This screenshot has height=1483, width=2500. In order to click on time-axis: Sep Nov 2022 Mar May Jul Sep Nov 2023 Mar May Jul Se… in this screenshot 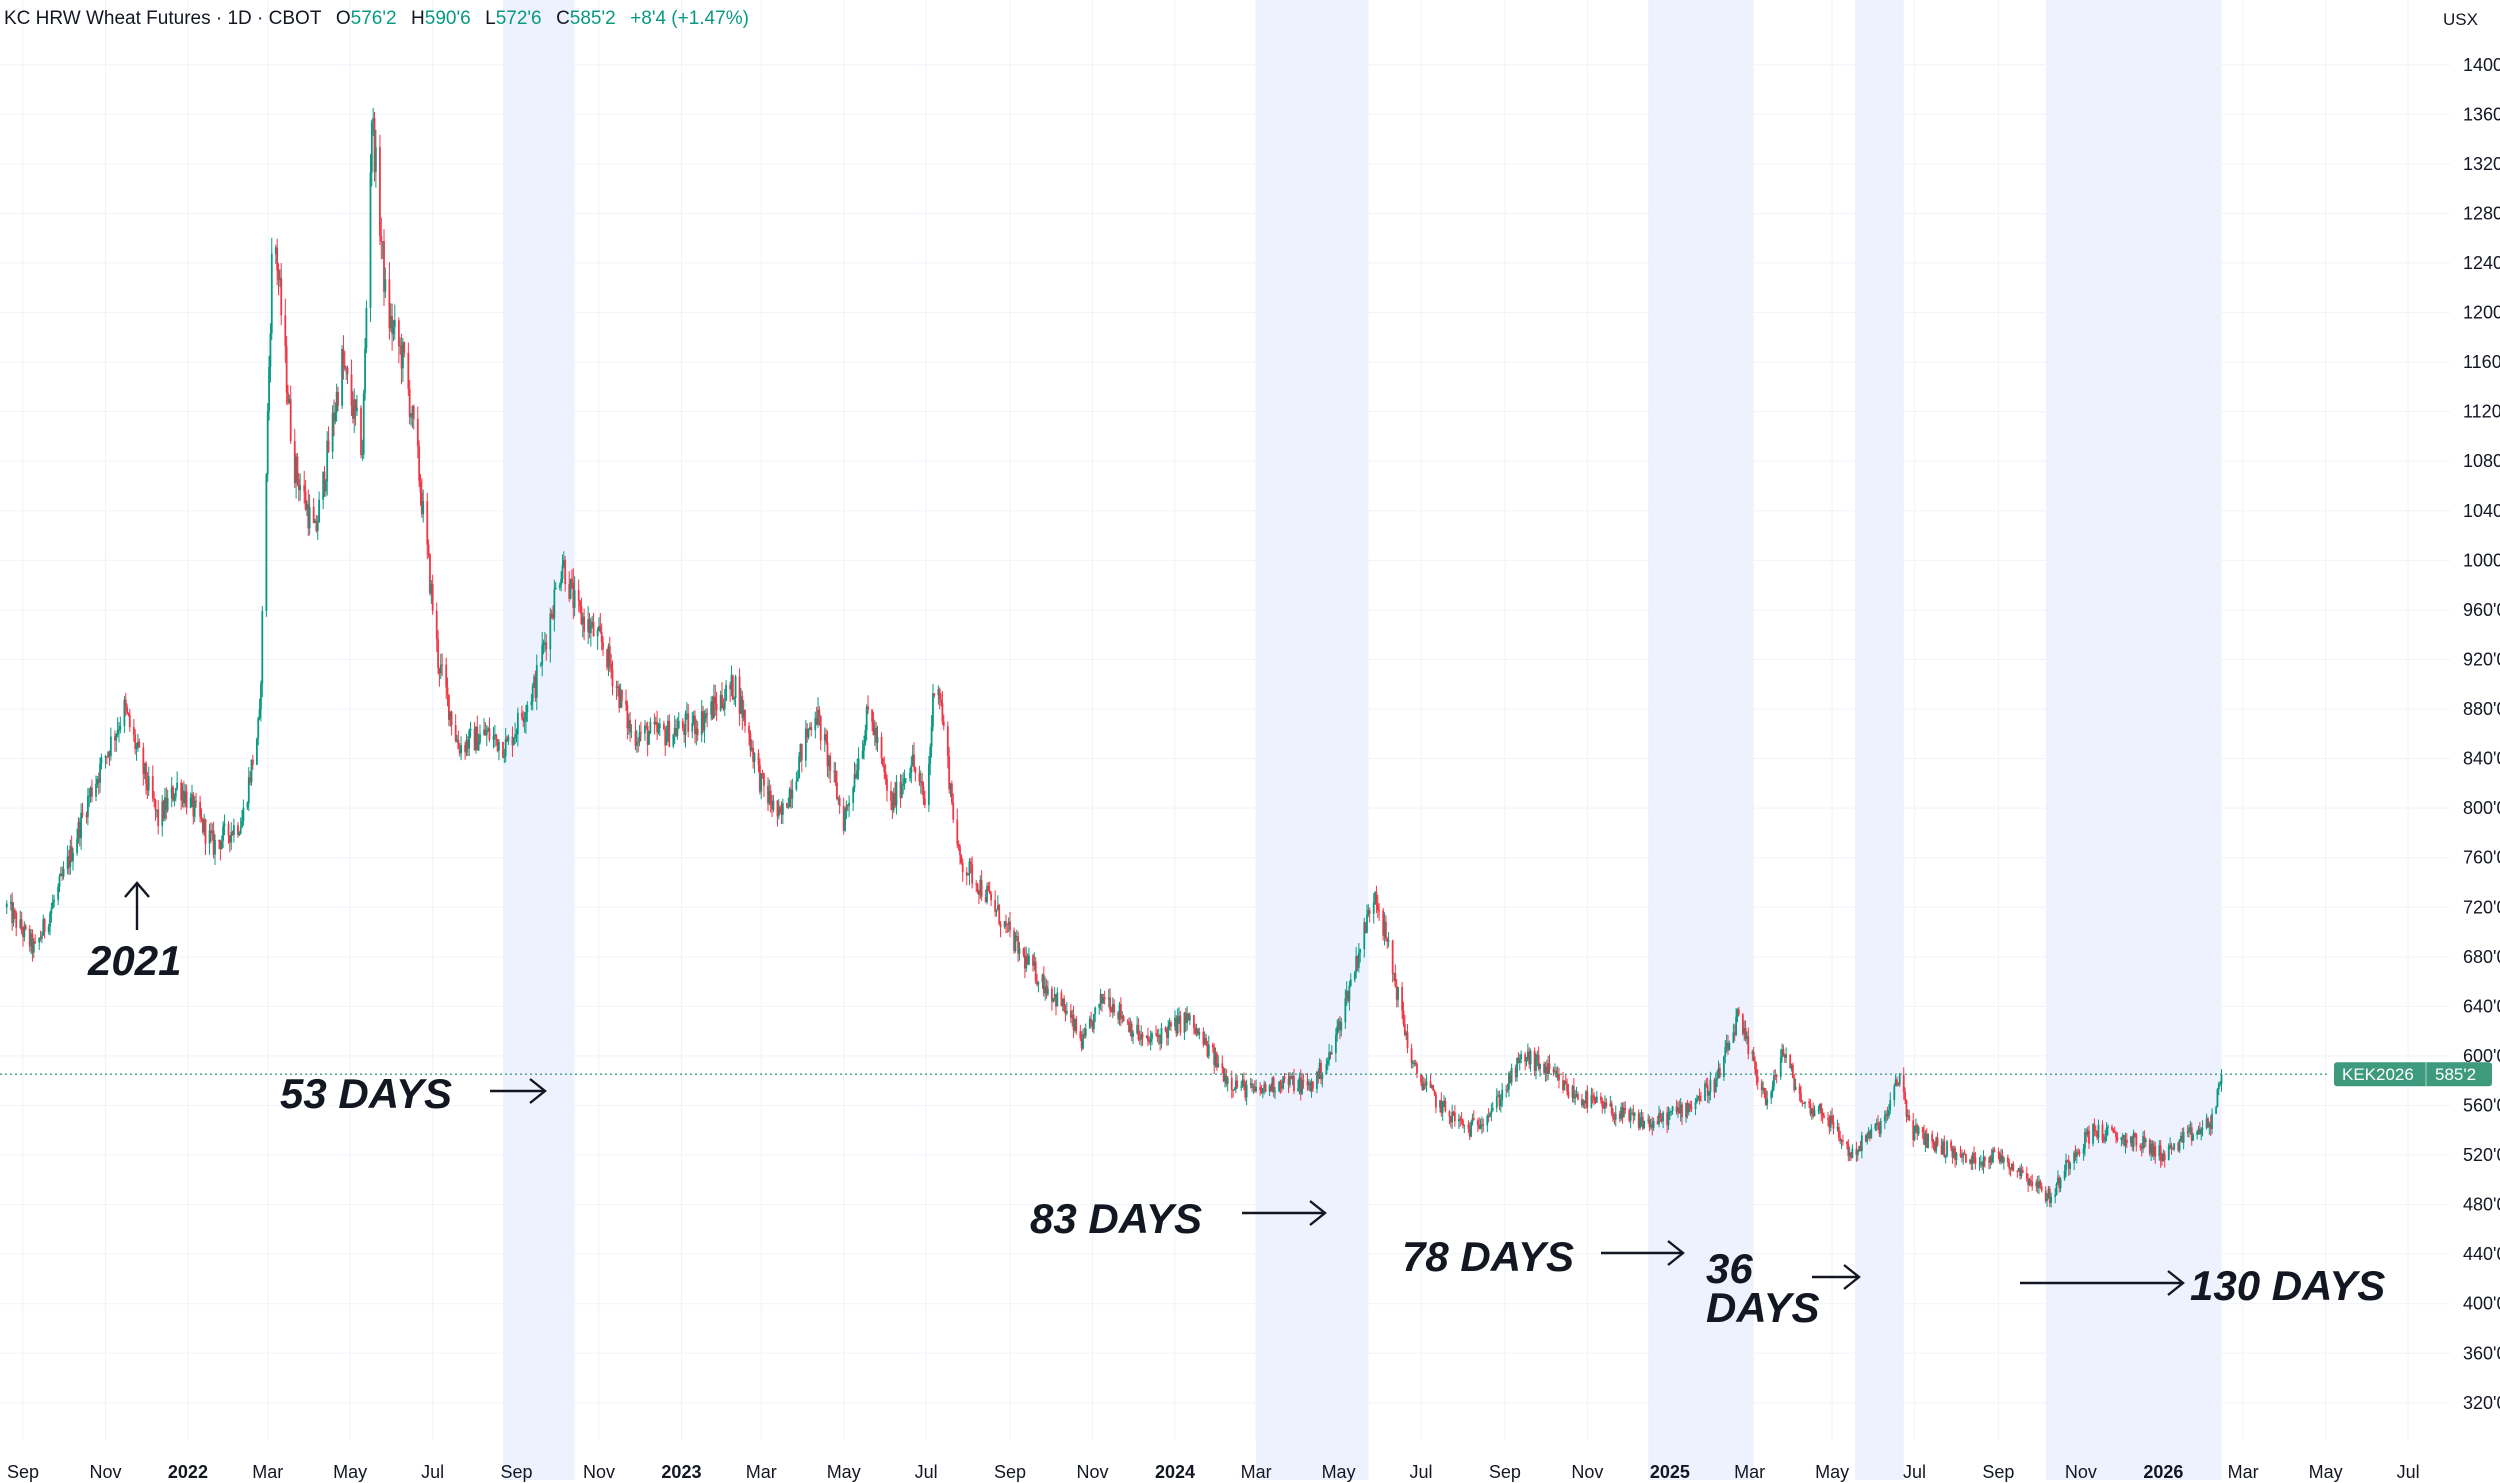, I will do `click(1213, 1472)`.